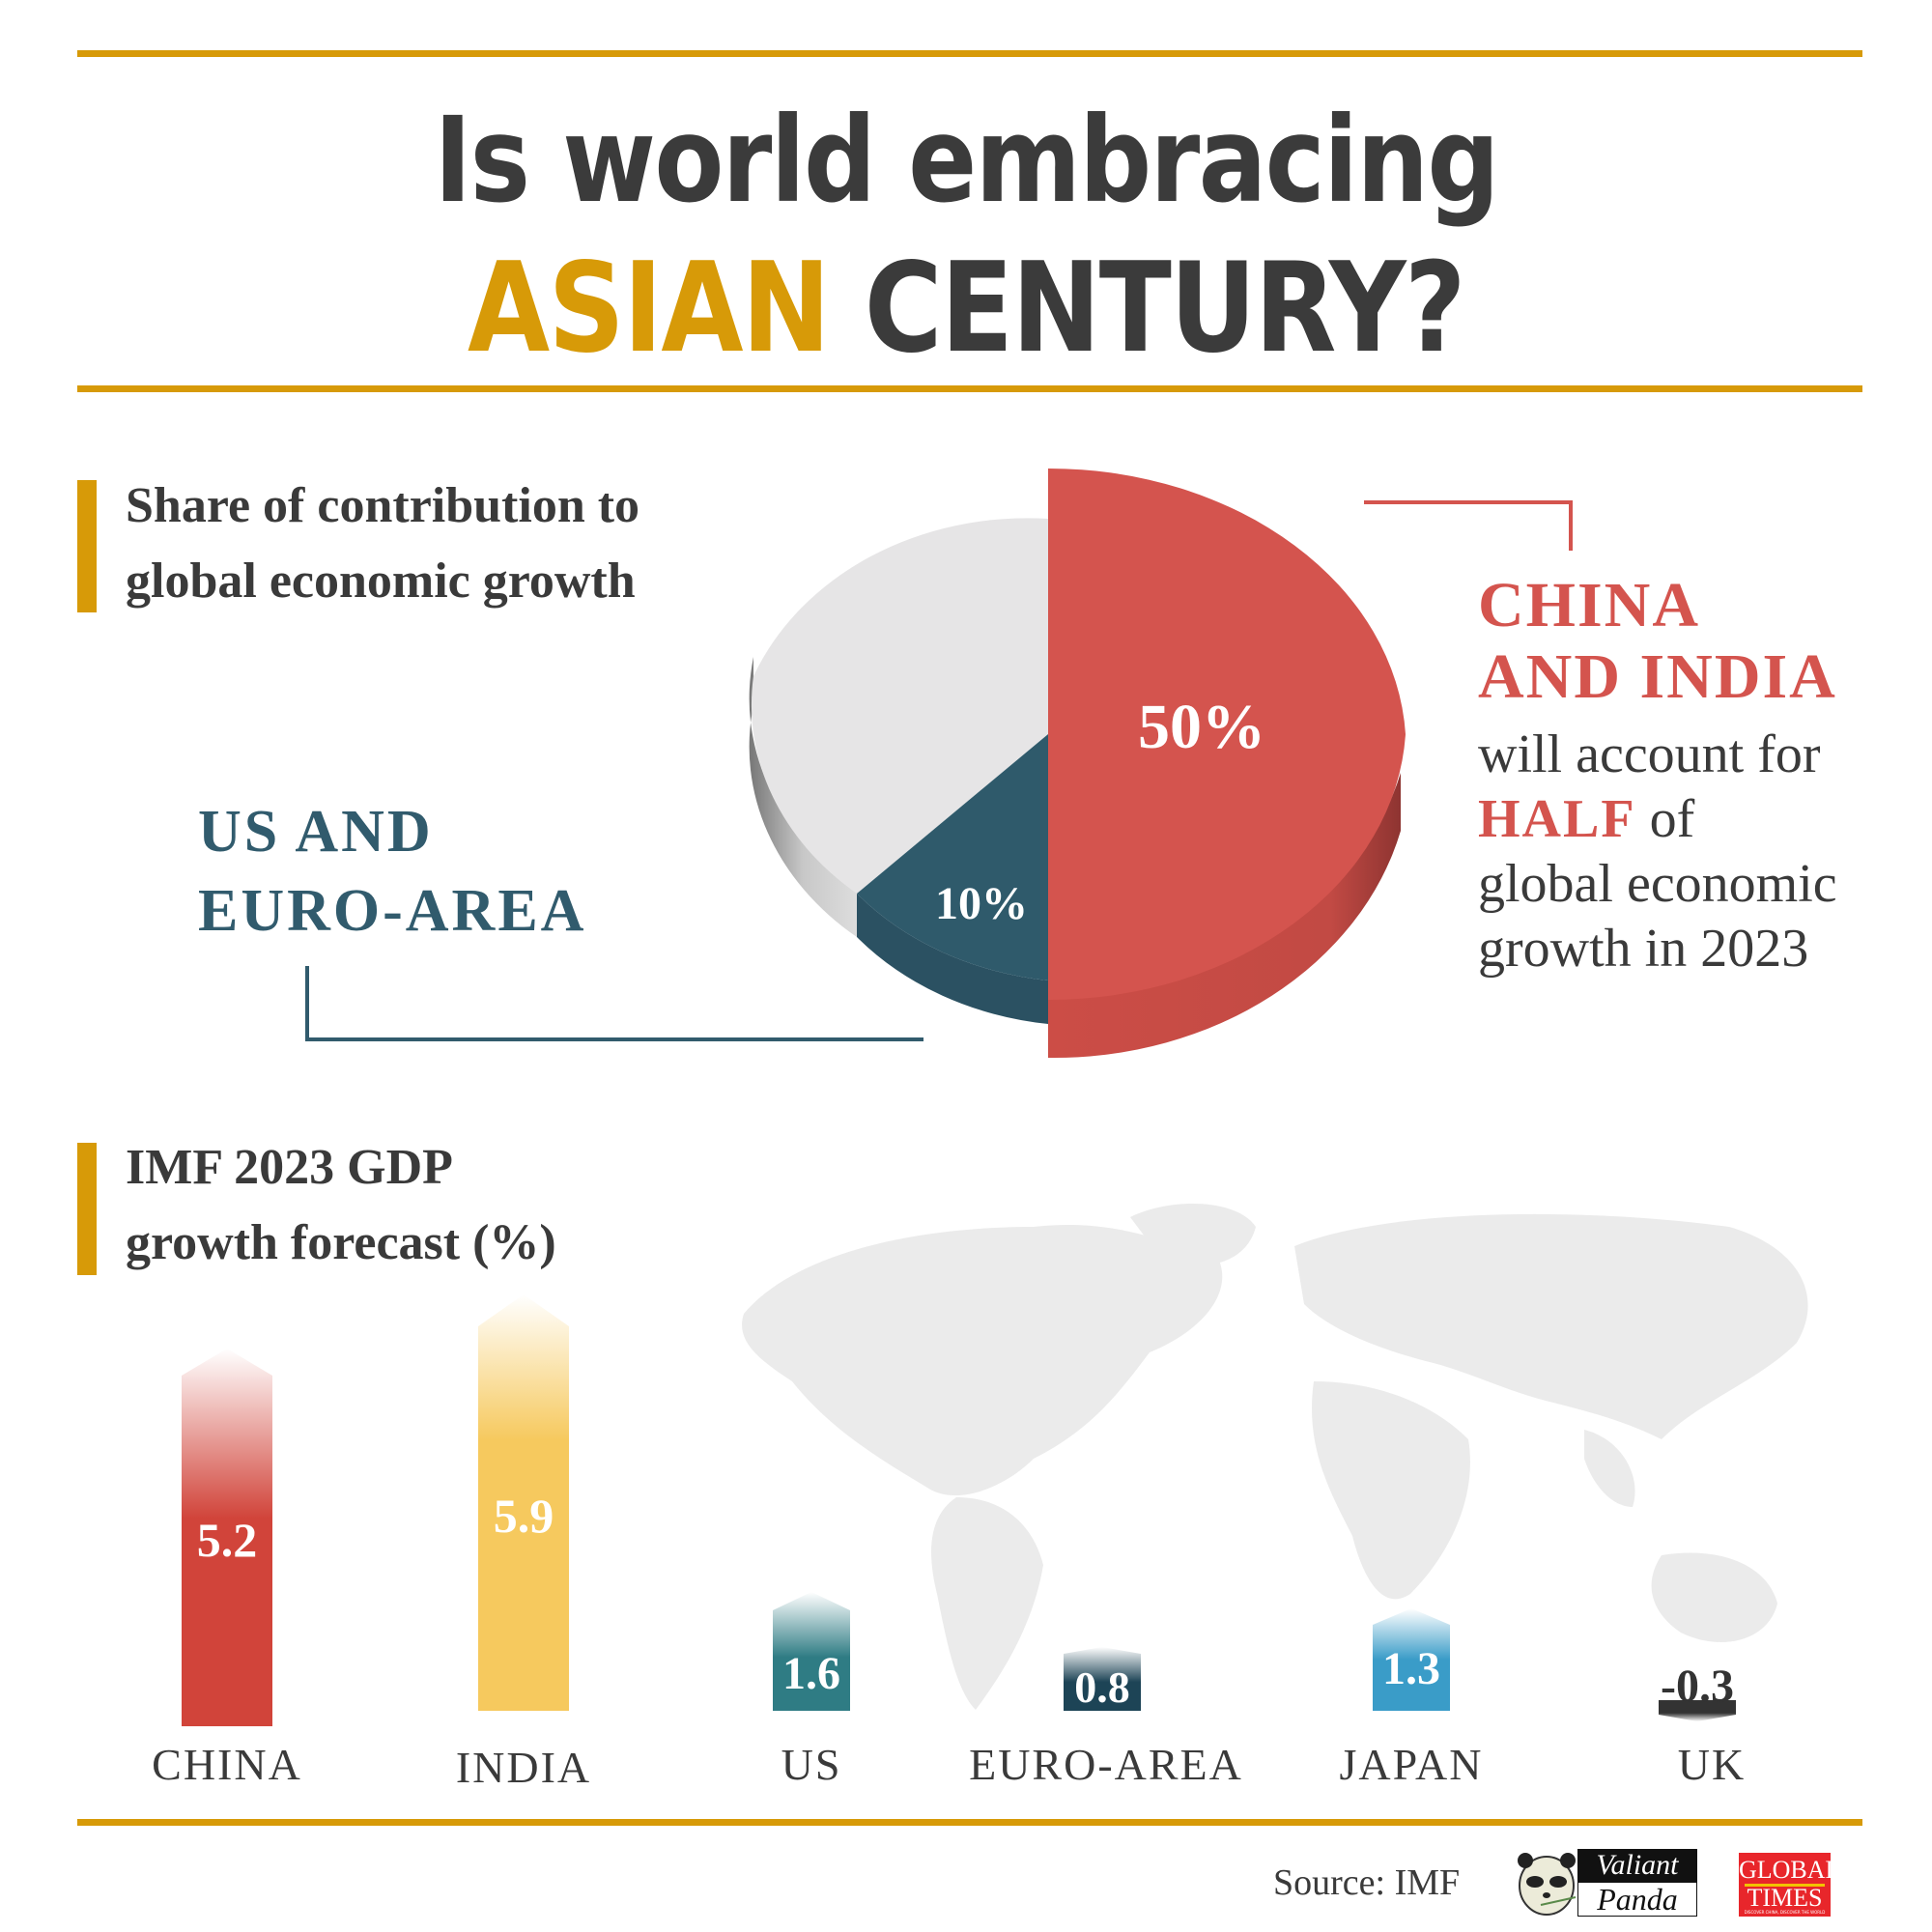 This screenshot has height=1932, width=1932. What do you see at coordinates (811, 1764) in the screenshot?
I see `bar-label-us: US` at bounding box center [811, 1764].